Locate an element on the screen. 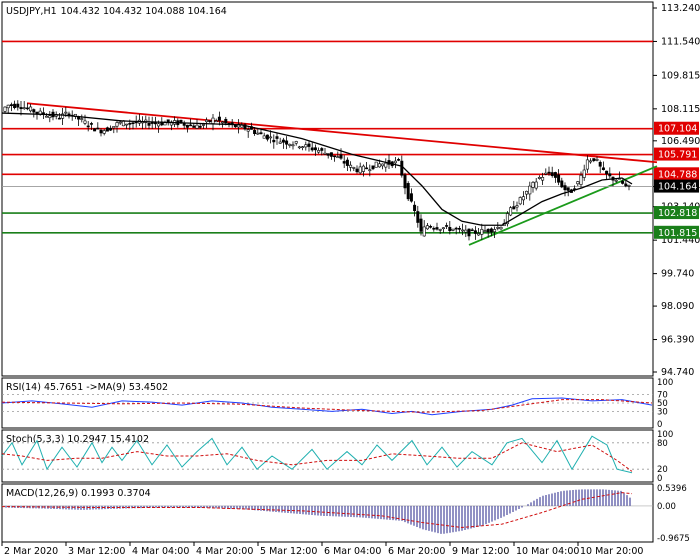  stoch-panel is located at coordinates (327, 456).